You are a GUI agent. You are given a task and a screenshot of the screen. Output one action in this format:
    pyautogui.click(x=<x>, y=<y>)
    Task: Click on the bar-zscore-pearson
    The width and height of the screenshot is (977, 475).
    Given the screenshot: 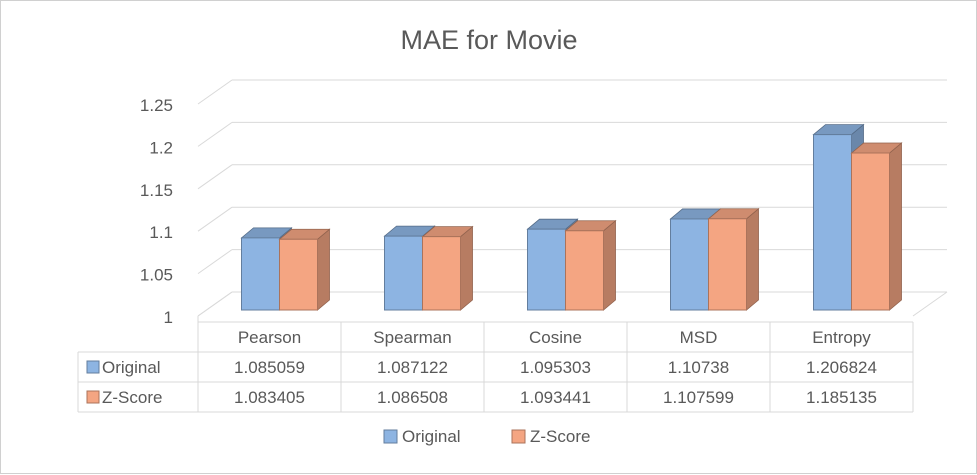 What is the action you would take?
    pyautogui.click(x=298, y=274)
    